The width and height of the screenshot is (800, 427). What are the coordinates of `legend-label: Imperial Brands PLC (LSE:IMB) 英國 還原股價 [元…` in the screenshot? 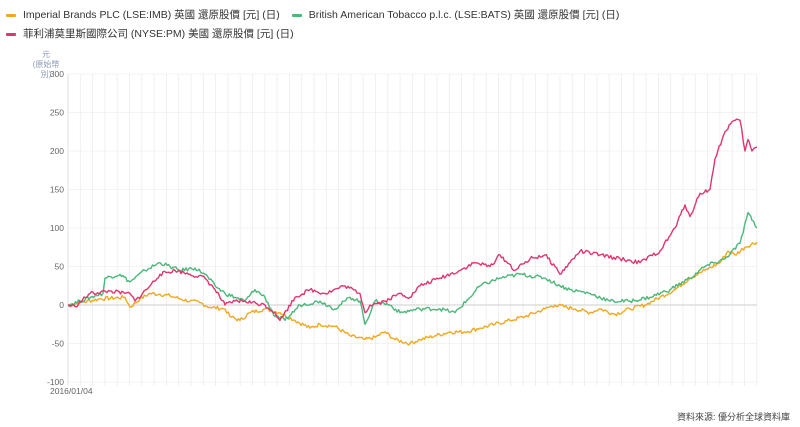 It's located at (151, 15).